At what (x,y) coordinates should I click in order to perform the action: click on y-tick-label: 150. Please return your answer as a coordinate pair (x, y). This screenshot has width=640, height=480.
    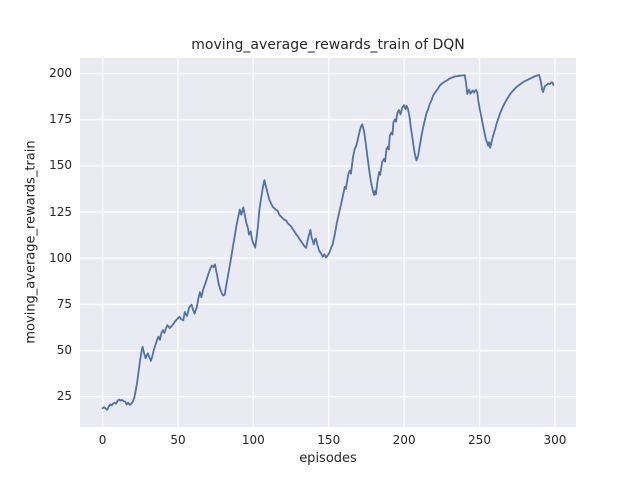
    Looking at the image, I should click on (60, 165).